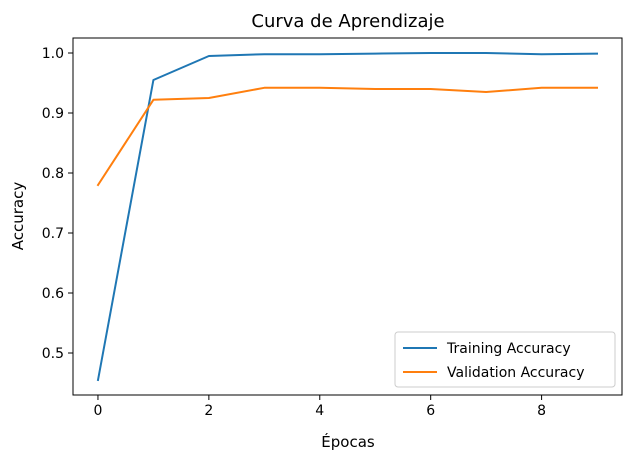  What do you see at coordinates (53, 174) in the screenshot?
I see `y-tick-label: 0.8` at bounding box center [53, 174].